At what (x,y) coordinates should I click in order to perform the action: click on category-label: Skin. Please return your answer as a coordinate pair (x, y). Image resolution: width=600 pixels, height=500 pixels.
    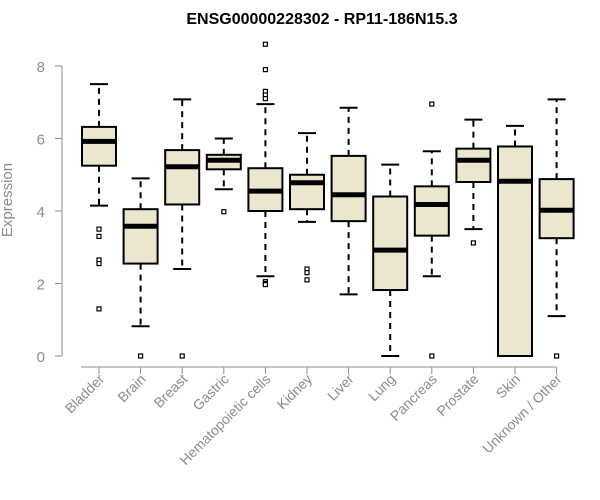
    Looking at the image, I should click on (508, 386).